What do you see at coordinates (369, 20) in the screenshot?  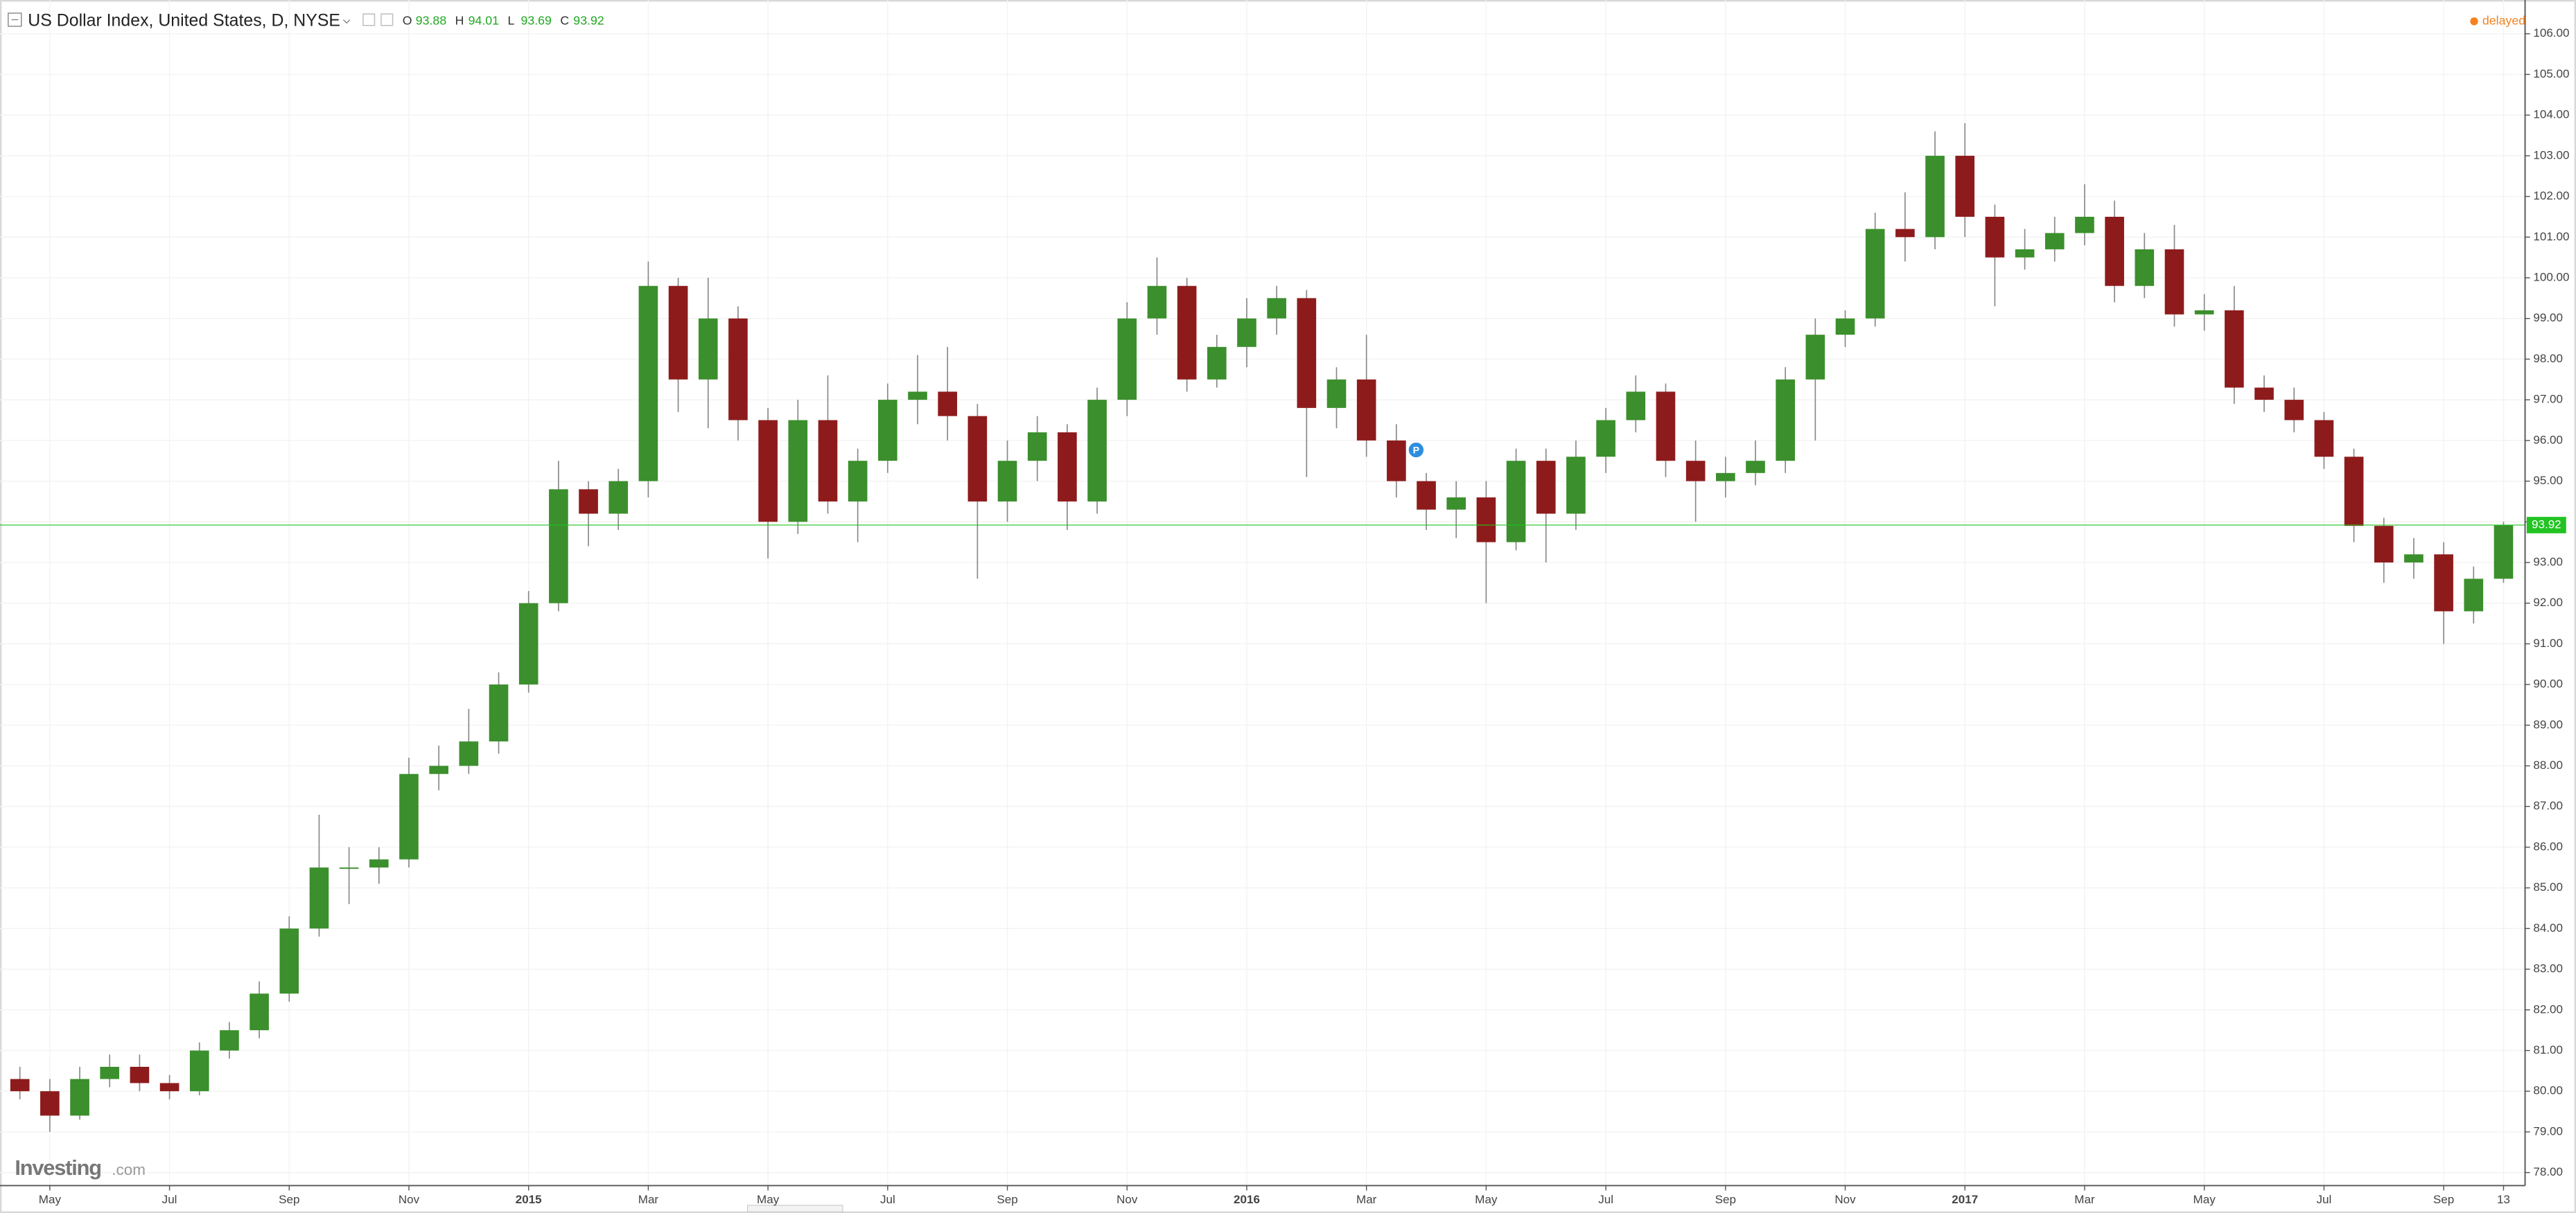 I see `settings-button` at bounding box center [369, 20].